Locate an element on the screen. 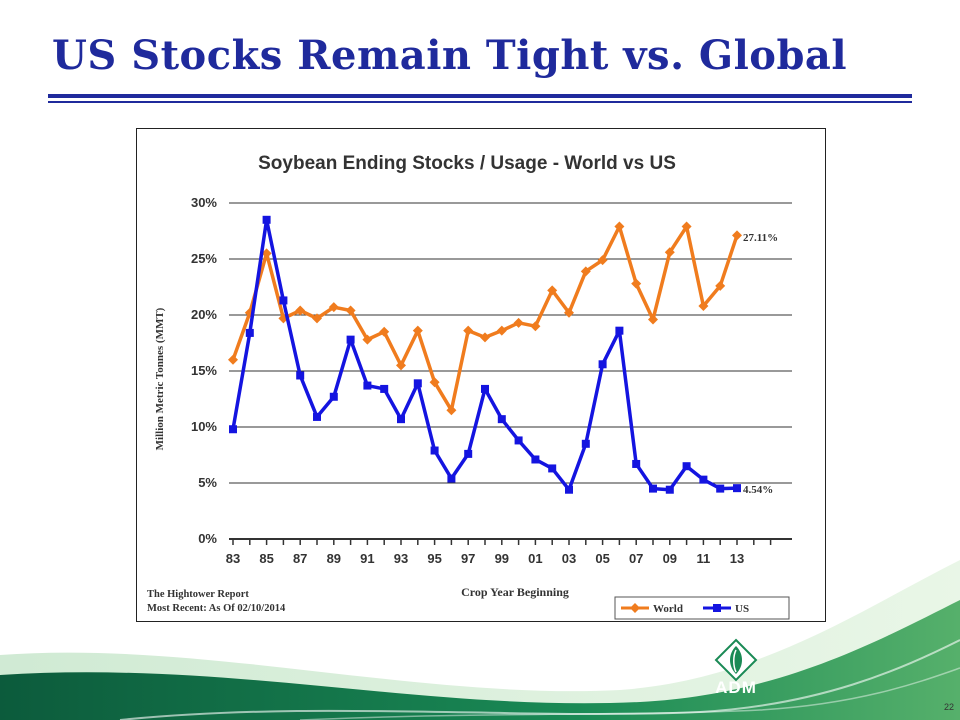  x-tick-label: 99 is located at coordinates (502, 558).